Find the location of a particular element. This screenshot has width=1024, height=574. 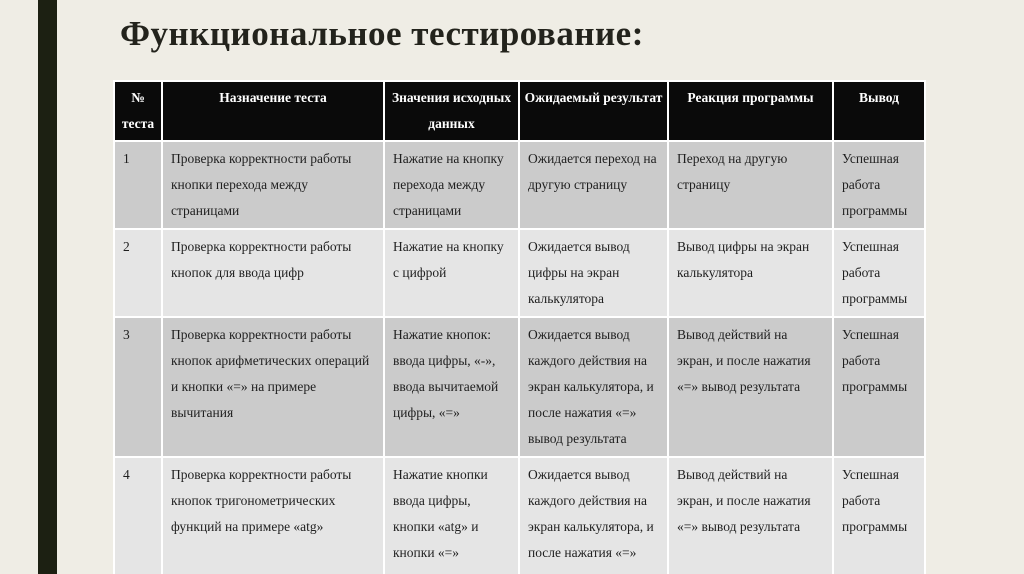

cell-test-number: 1 is located at coordinates (138, 185).